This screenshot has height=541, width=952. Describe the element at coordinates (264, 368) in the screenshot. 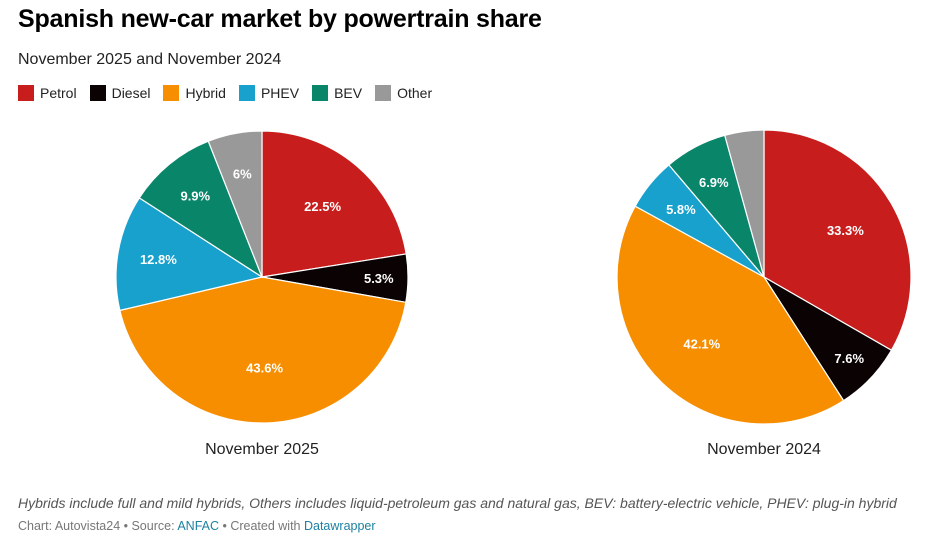

I see `data-label-hybrid: 43.6%` at that location.